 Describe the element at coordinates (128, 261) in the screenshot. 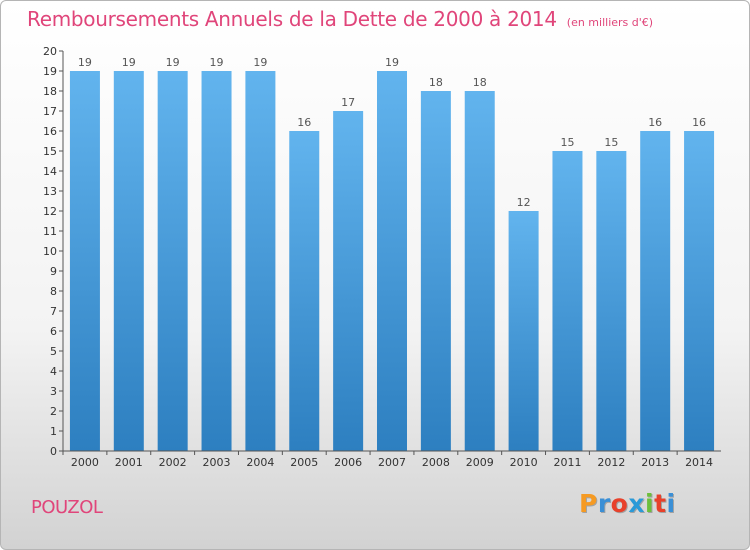

I see `bar-2001` at that location.